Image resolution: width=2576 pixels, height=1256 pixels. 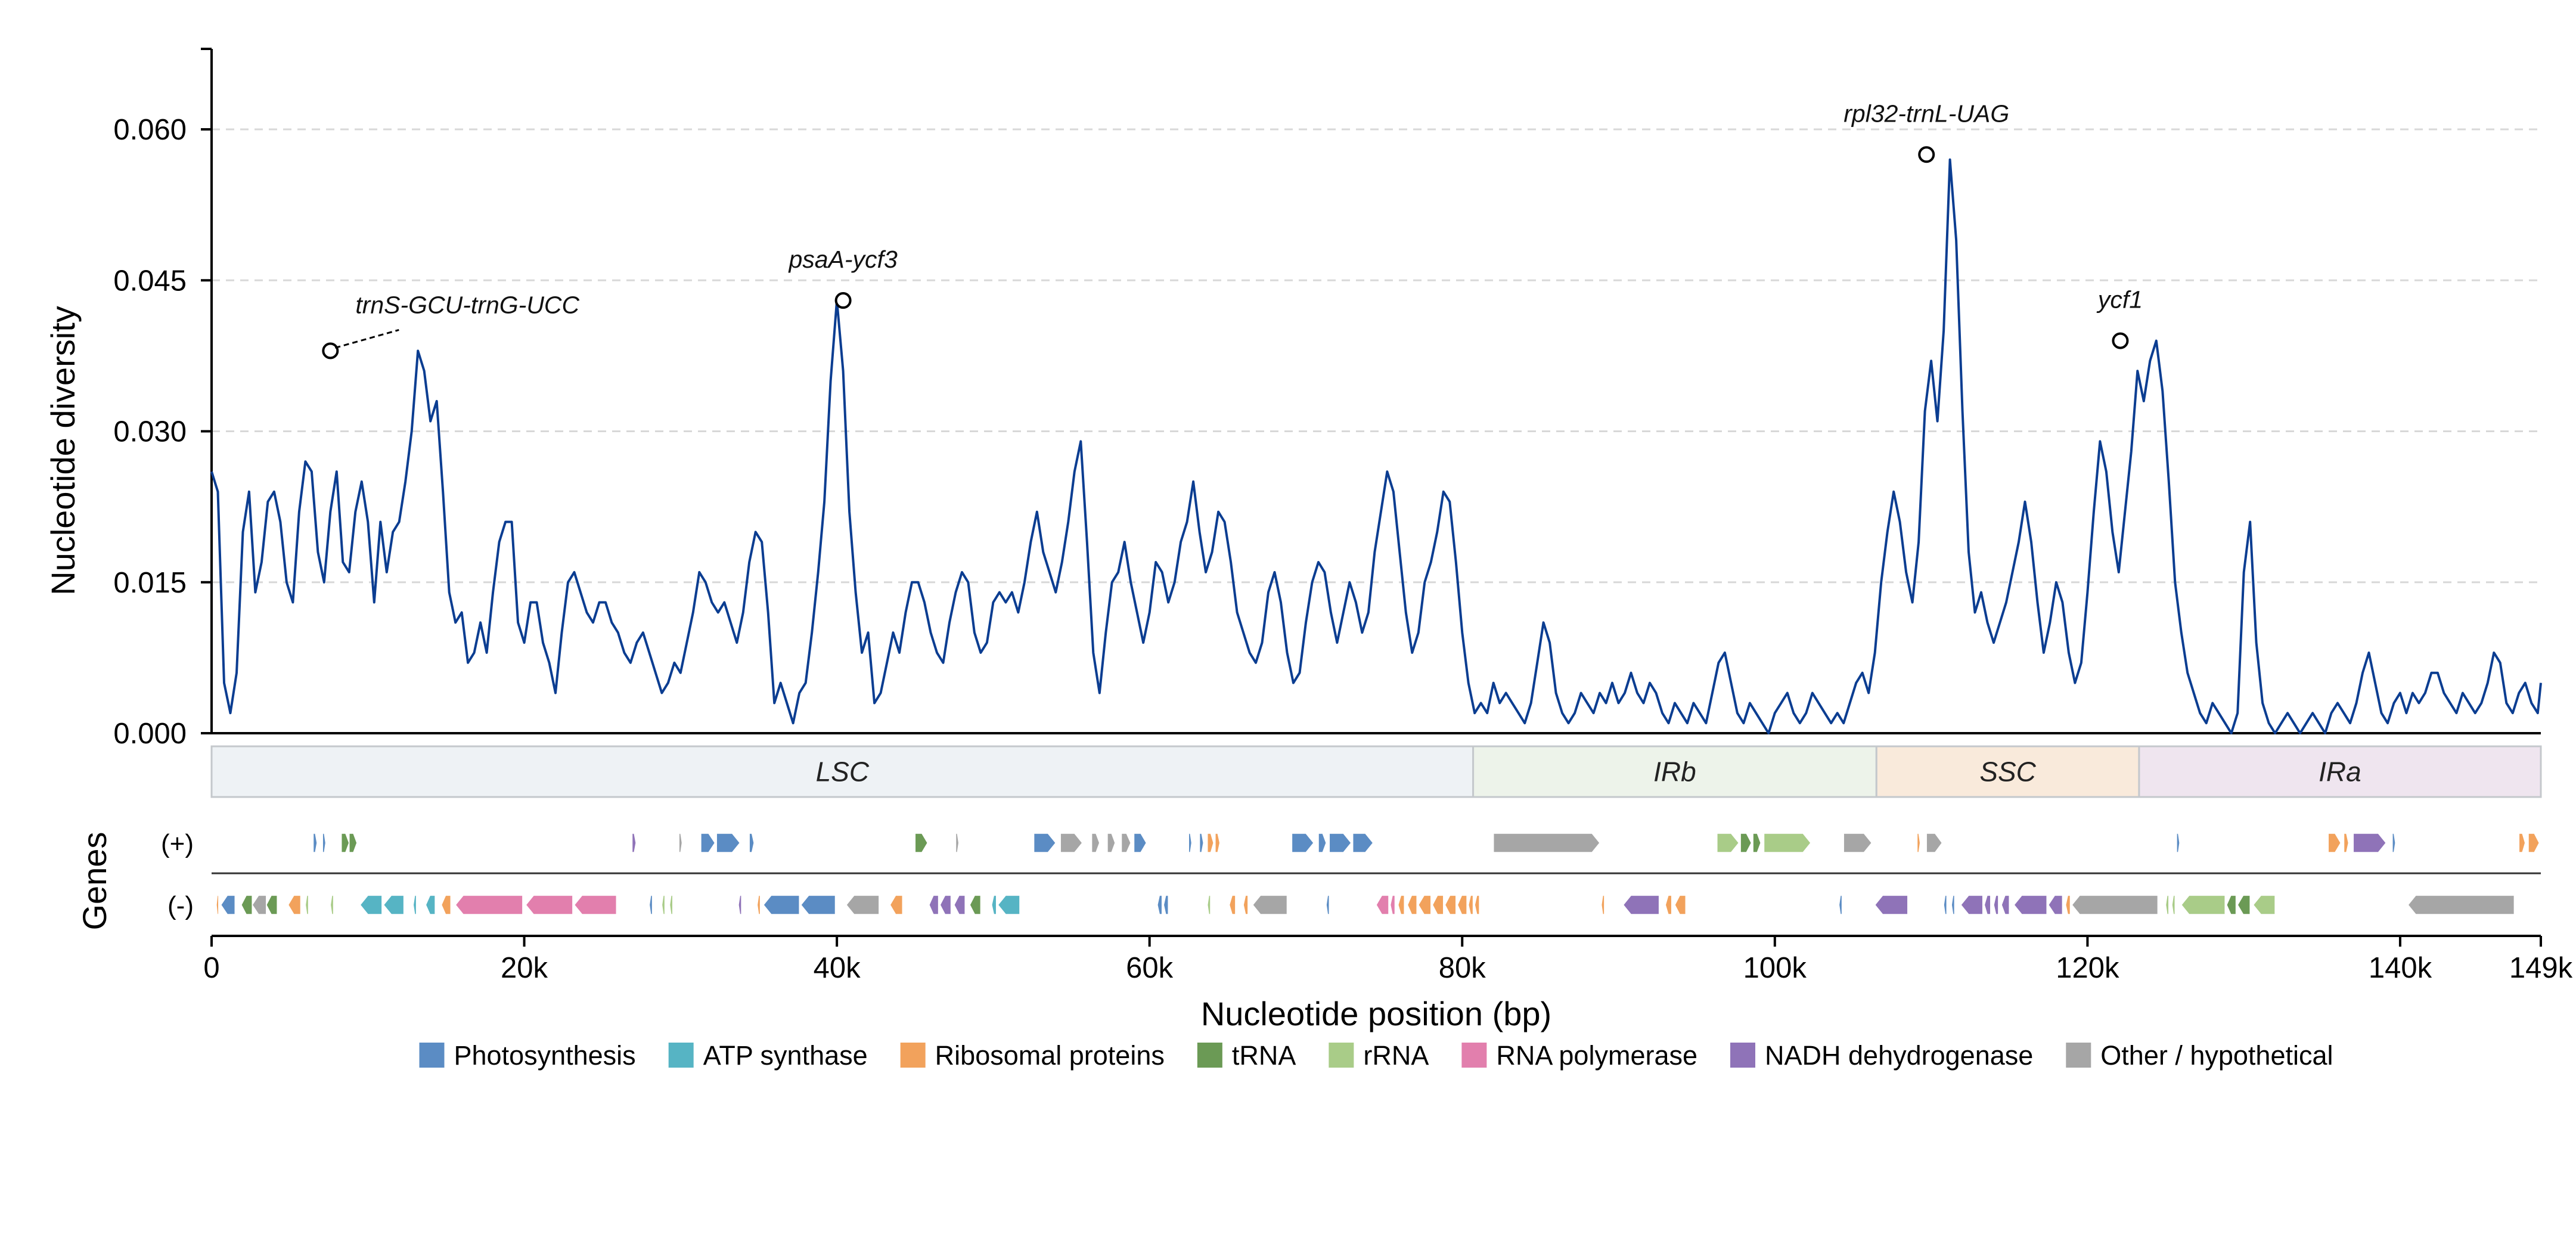 I want to click on legend-swatch-photo, so click(x=432, y=1055).